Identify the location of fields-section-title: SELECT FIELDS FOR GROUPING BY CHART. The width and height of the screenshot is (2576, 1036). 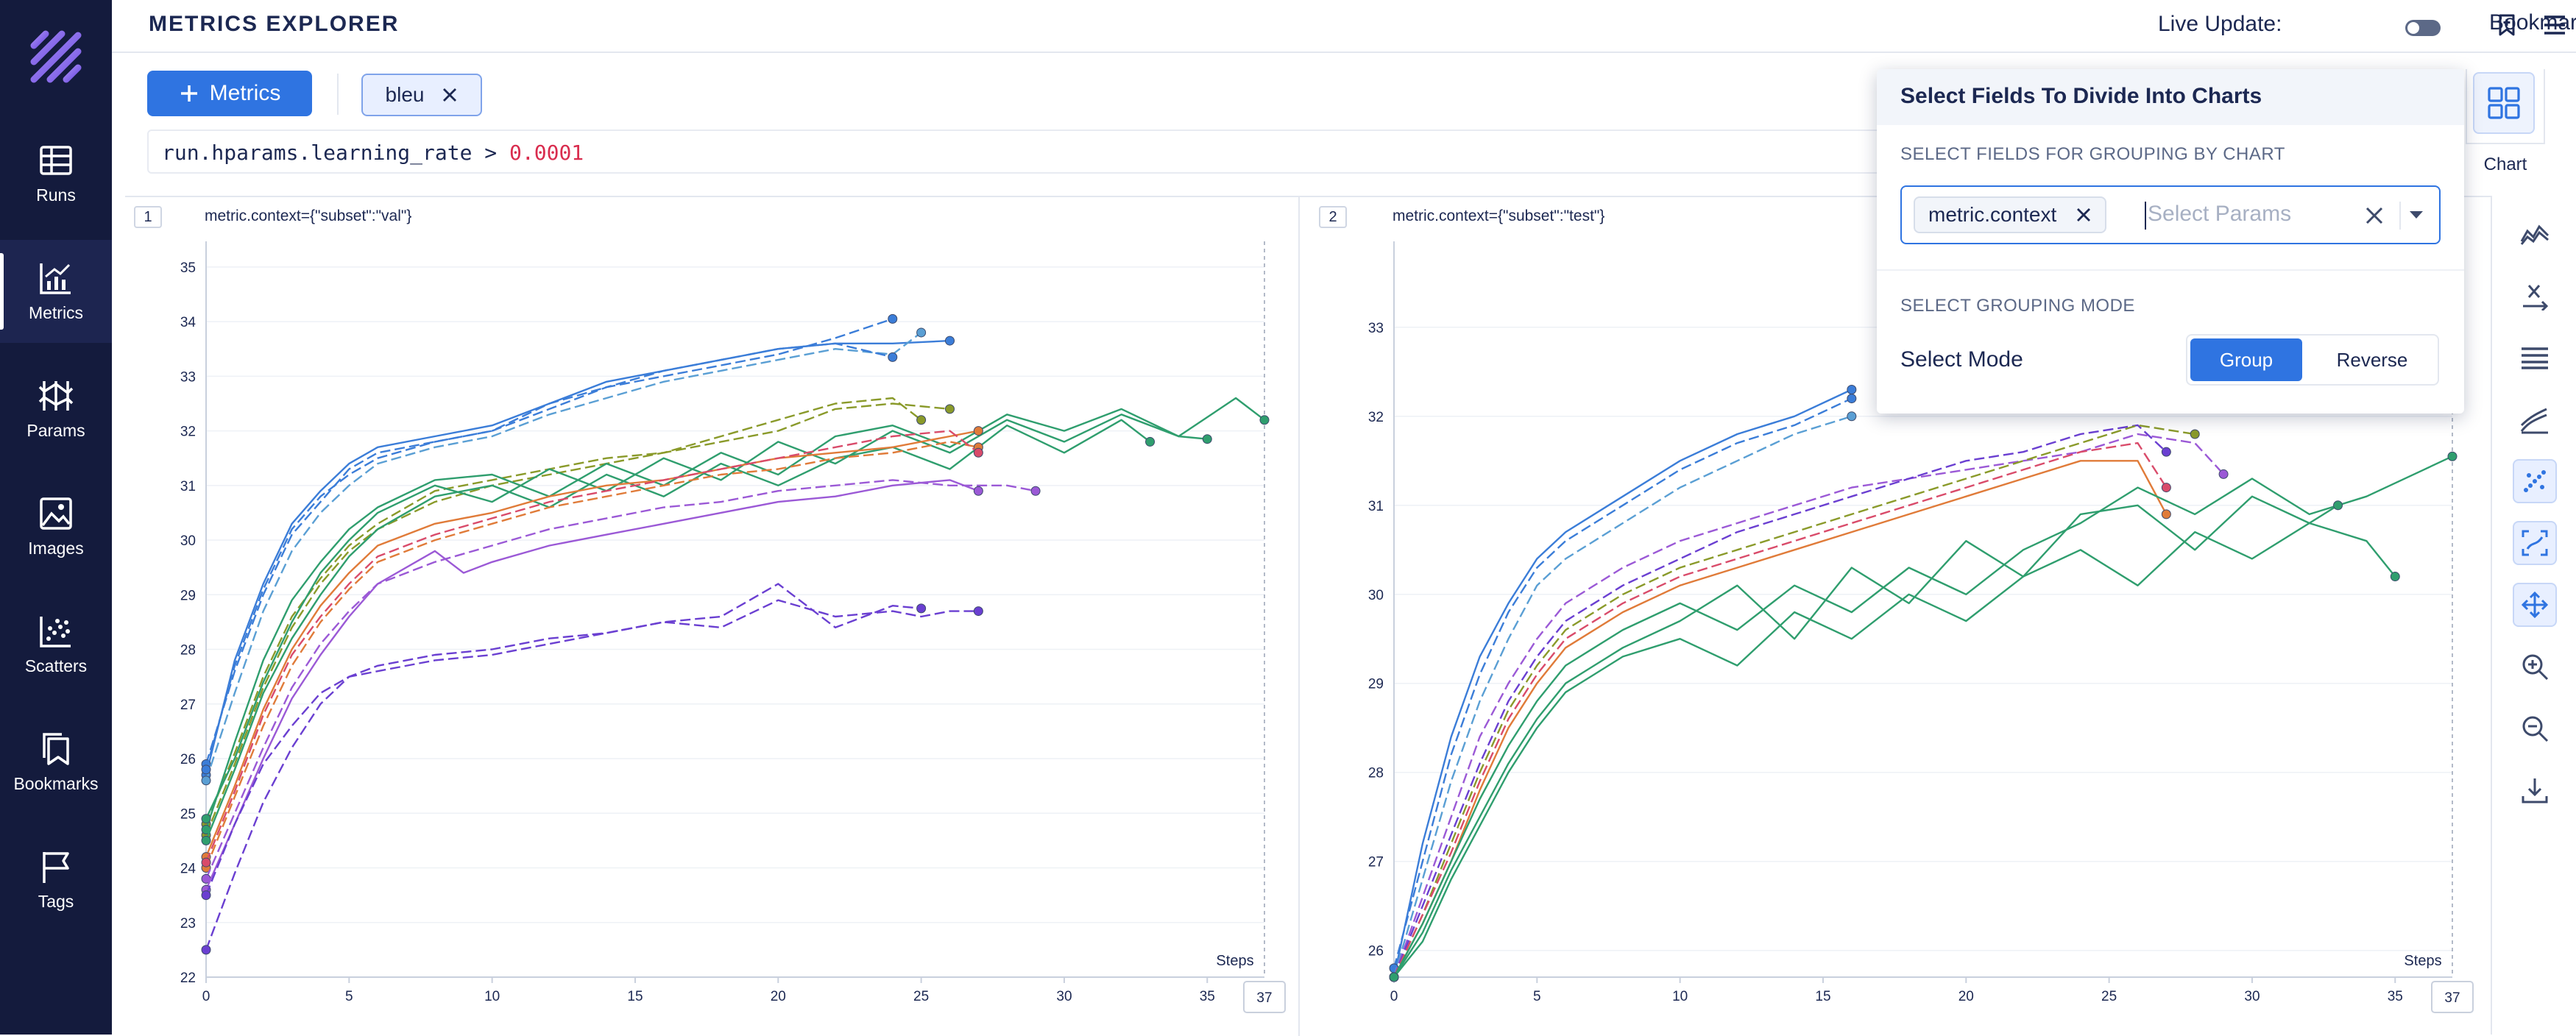
(2092, 154).